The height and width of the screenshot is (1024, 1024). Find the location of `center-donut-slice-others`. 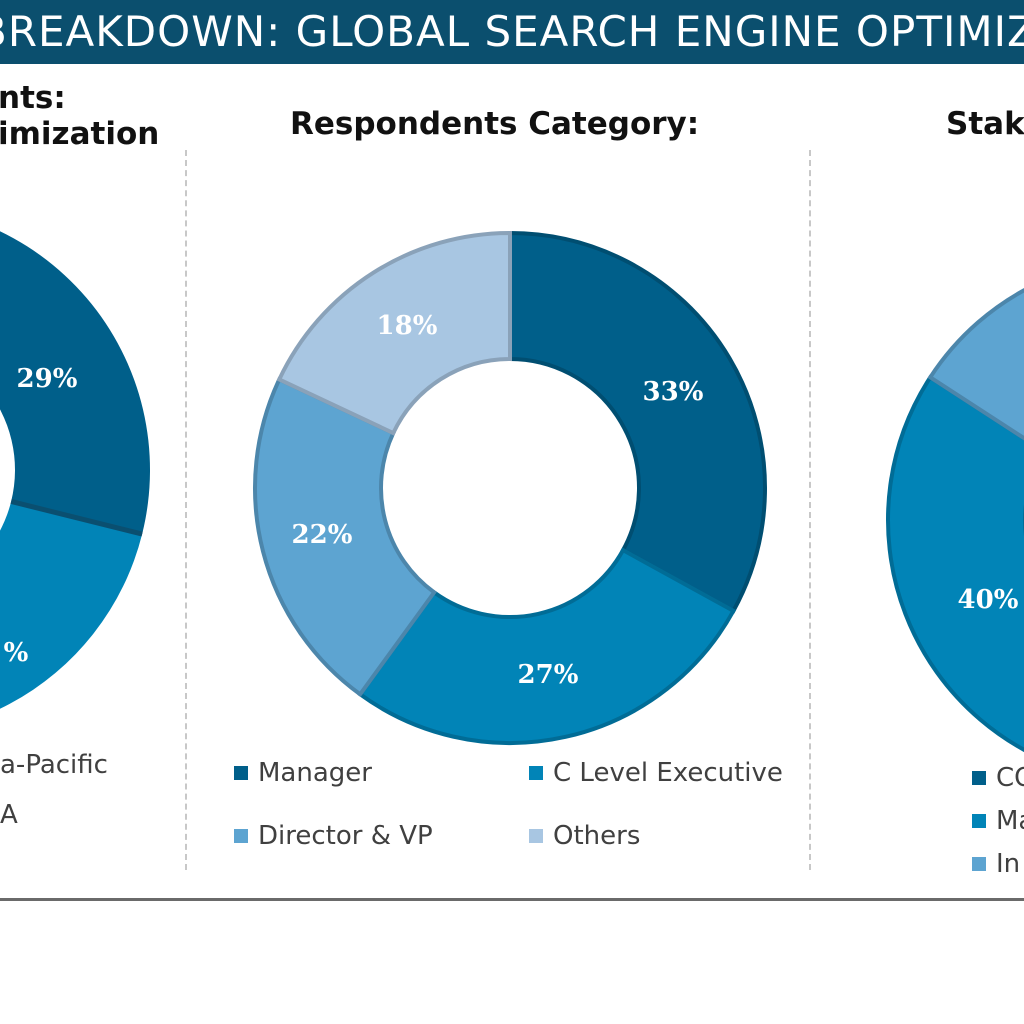

center-donut-slice-others is located at coordinates (394, 333).